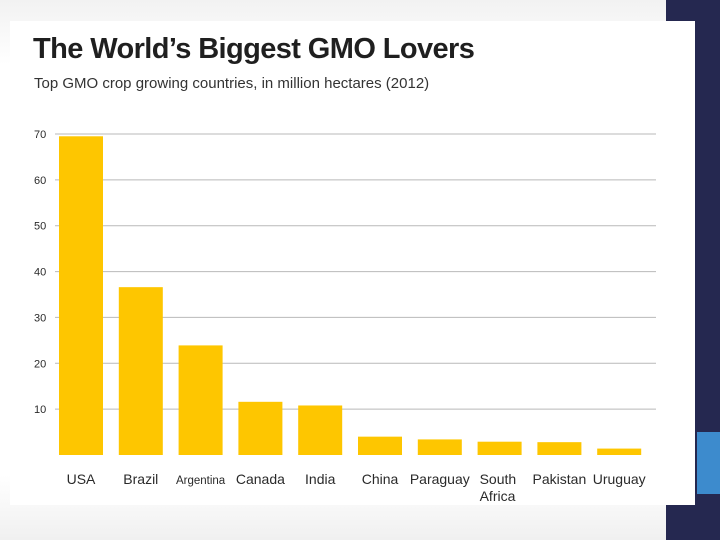 The height and width of the screenshot is (540, 720). Describe the element at coordinates (619, 451) in the screenshot. I see `bar-uruguay` at that location.